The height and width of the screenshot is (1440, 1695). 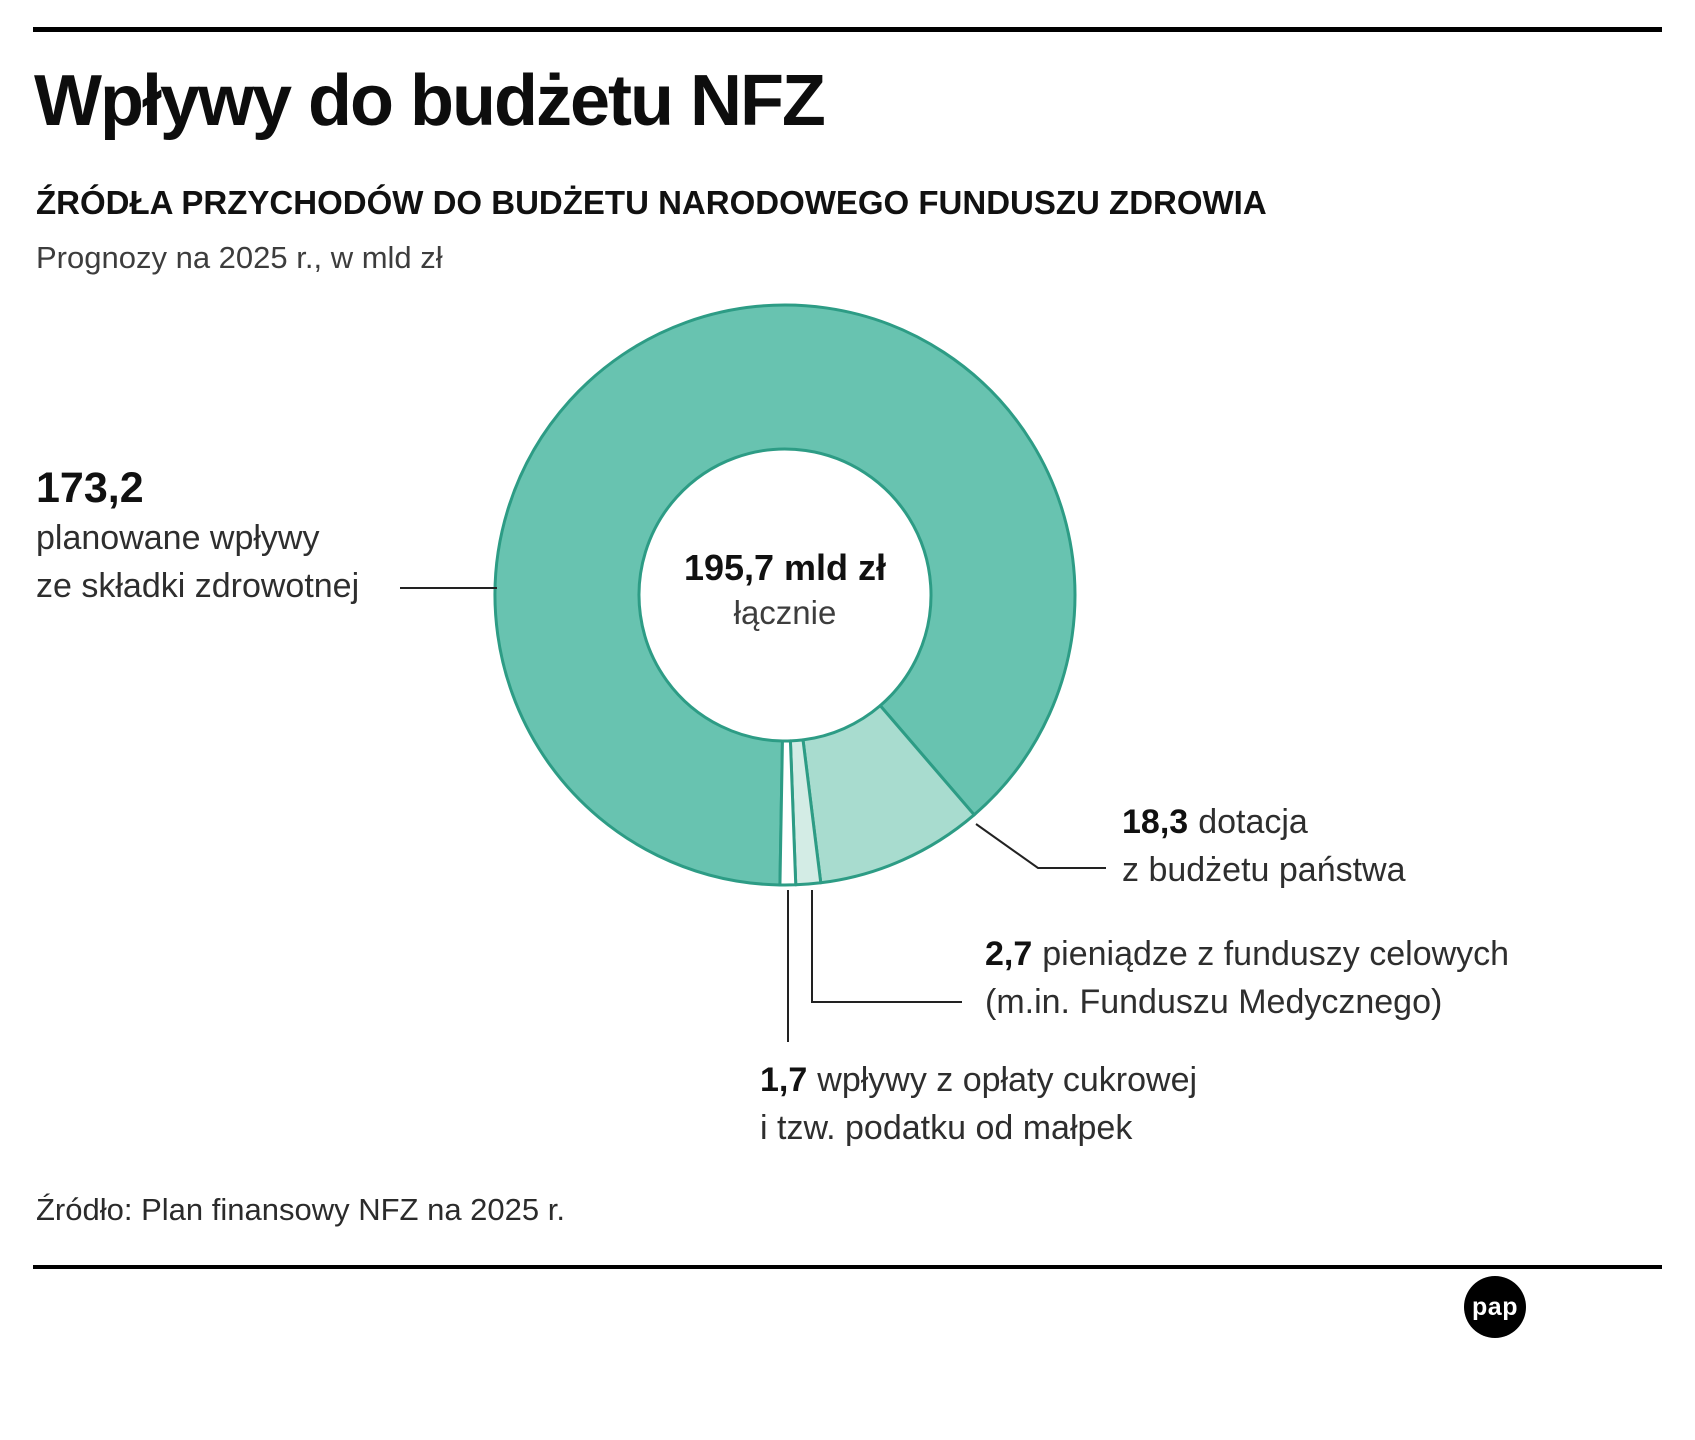 I want to click on callout-dotacja-value: 18,3, so click(x=1155, y=822).